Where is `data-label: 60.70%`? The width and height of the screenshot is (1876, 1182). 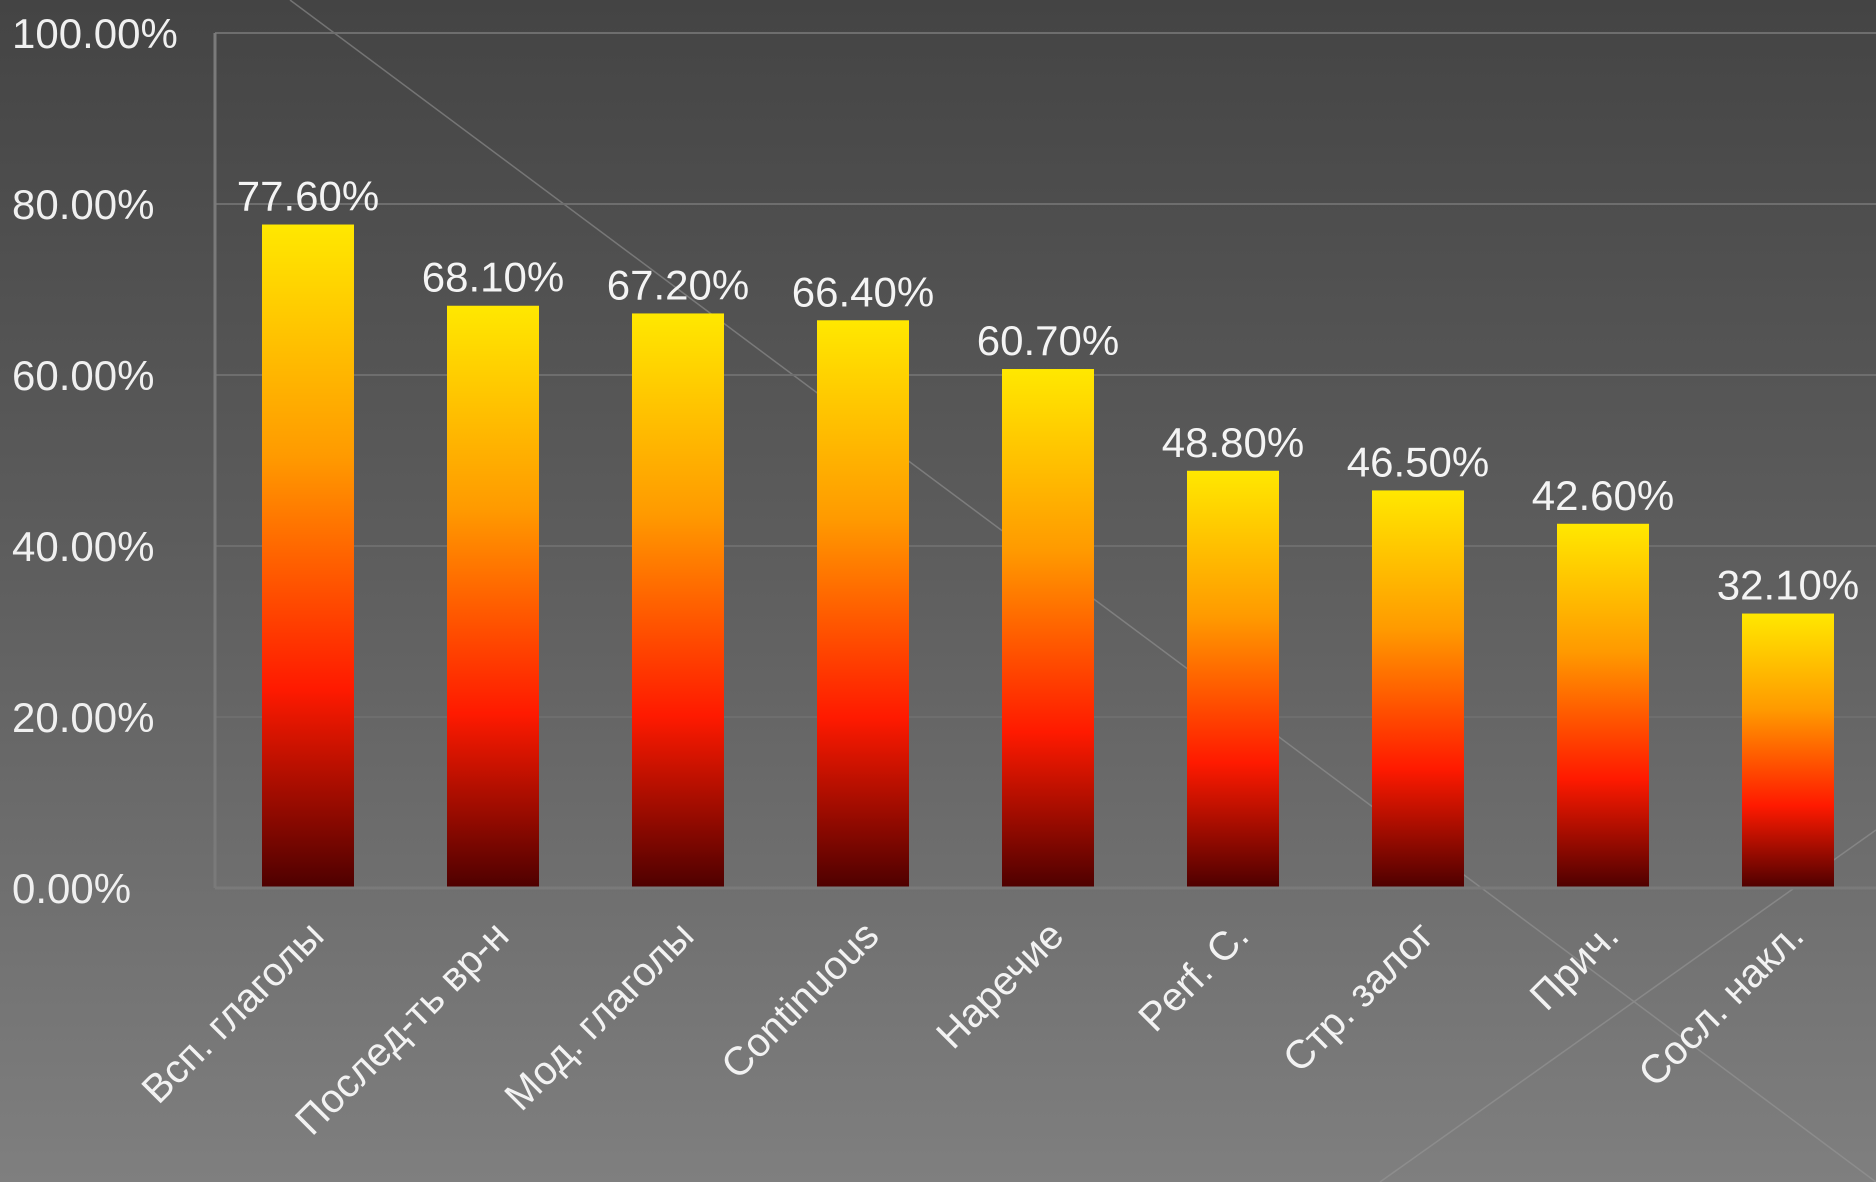
data-label: 60.70% is located at coordinates (1048, 340).